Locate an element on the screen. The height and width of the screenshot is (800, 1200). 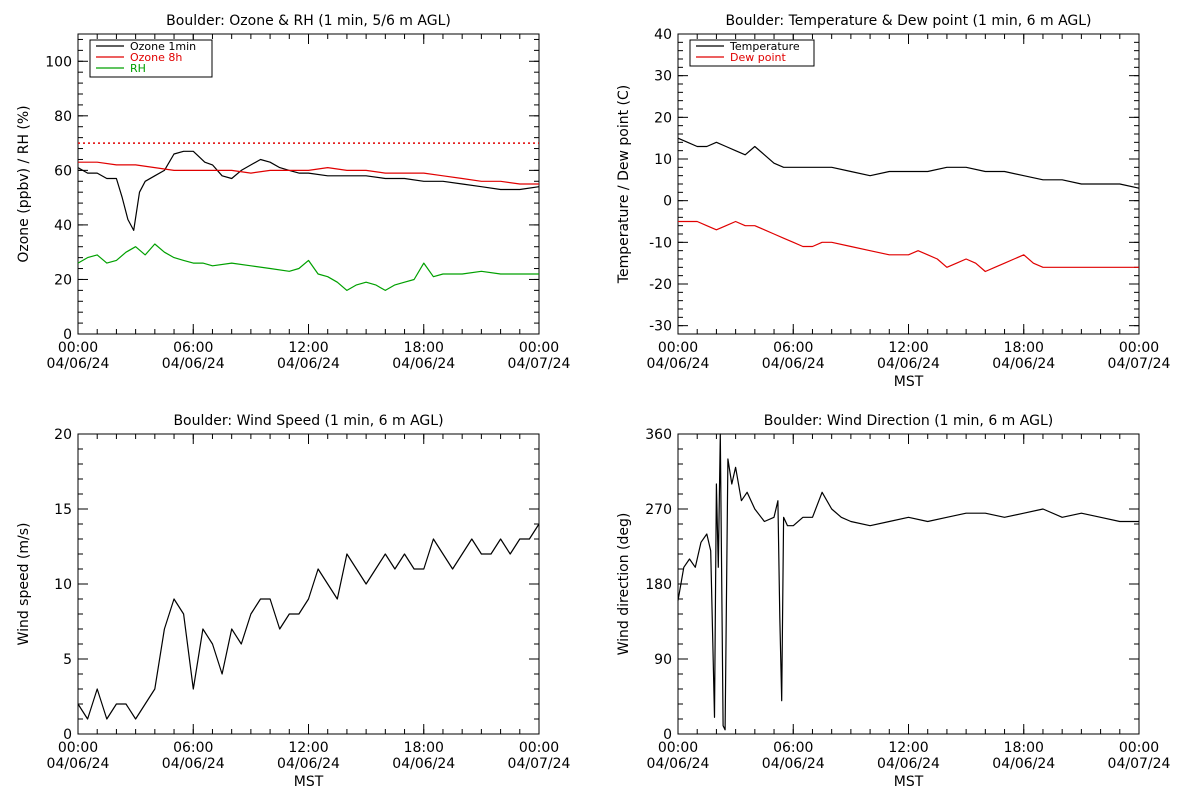
y-tick-label: -10 is located at coordinates (660, 243).